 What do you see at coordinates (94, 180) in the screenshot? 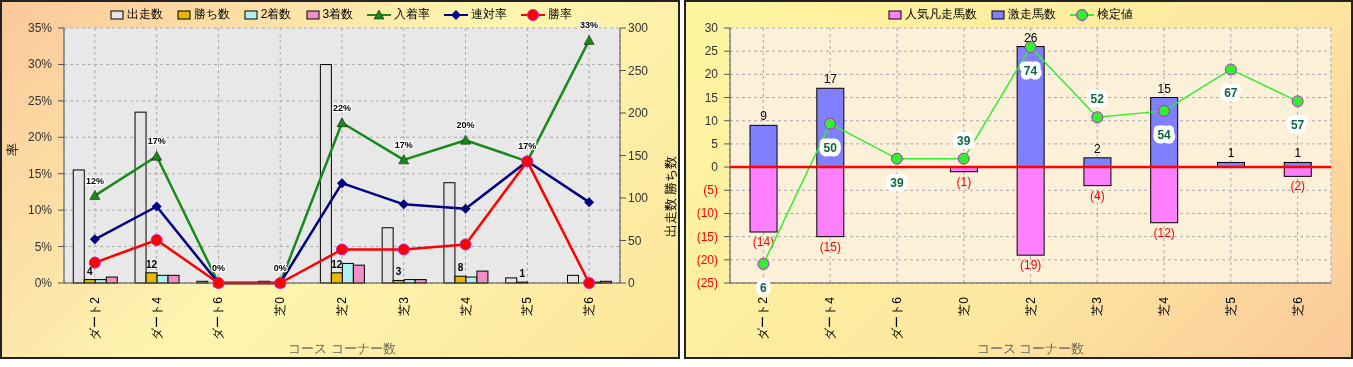
I see `data-label: 12%` at bounding box center [94, 180].